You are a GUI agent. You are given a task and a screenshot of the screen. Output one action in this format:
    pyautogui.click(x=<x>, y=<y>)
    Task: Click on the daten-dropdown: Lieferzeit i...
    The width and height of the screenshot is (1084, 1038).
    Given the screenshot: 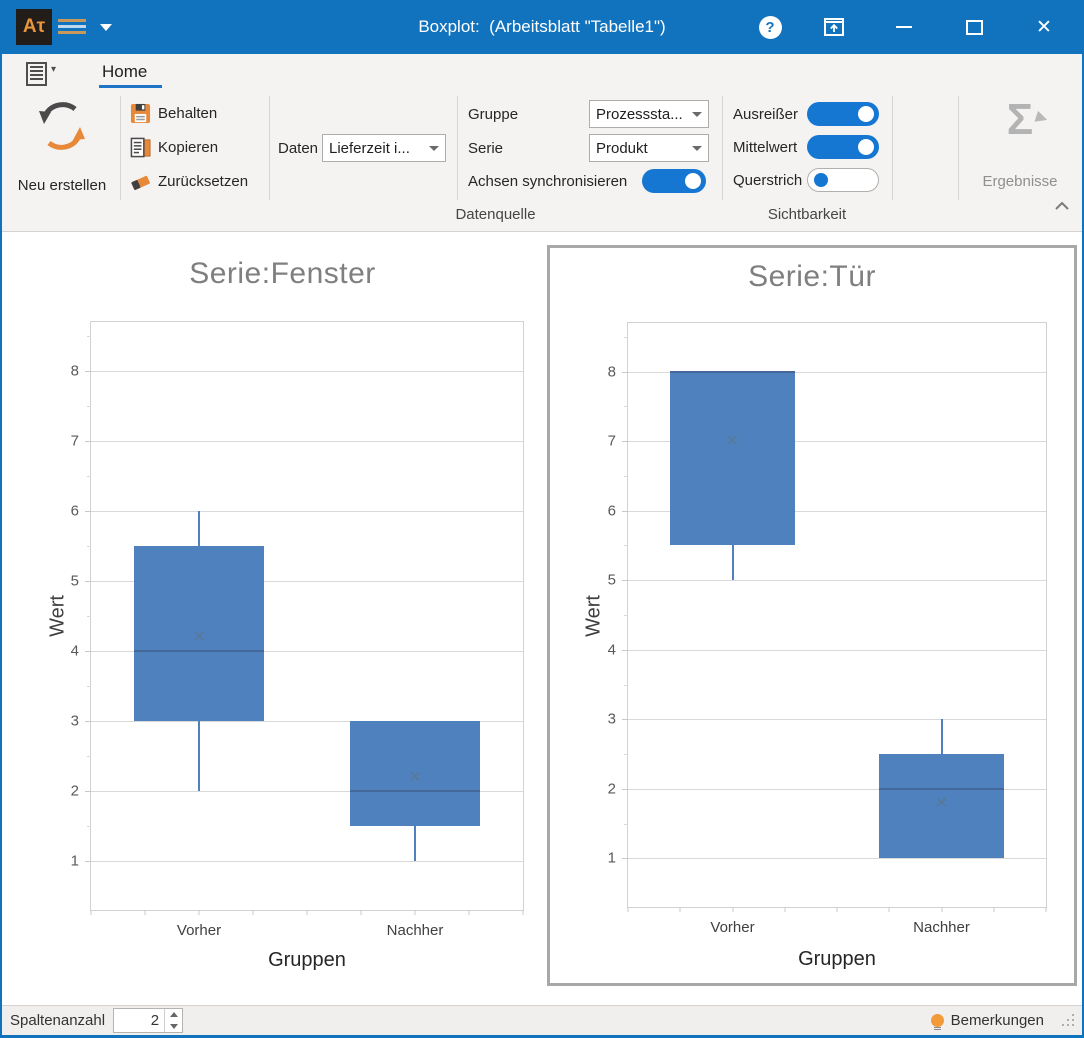 What is the action you would take?
    pyautogui.click(x=384, y=148)
    